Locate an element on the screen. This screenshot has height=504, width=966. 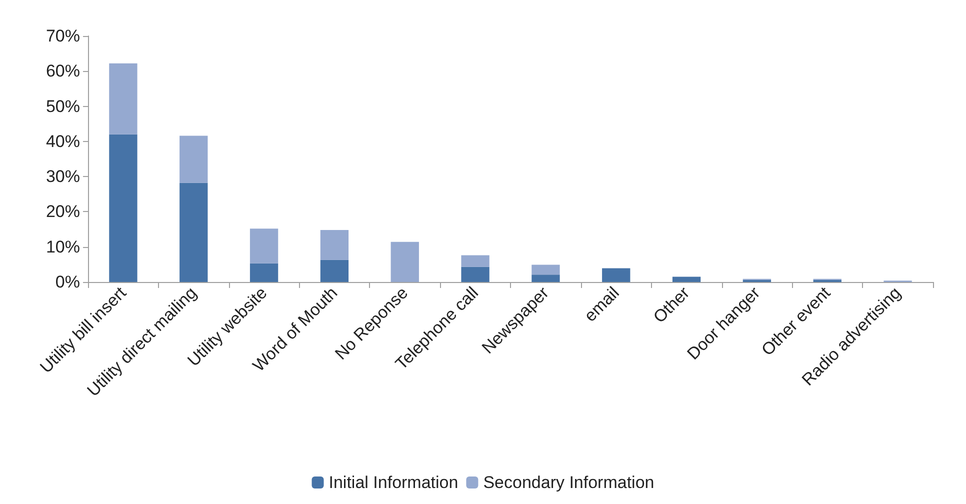
y-tick-label: 10% is located at coordinates (63, 246).